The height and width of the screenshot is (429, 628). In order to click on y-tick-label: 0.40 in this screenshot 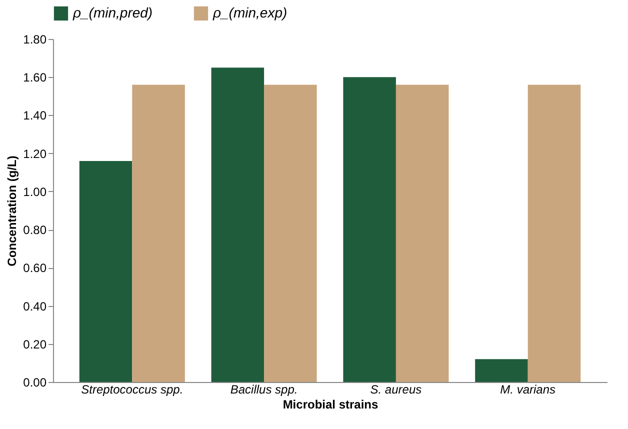, I will do `click(35, 306)`.